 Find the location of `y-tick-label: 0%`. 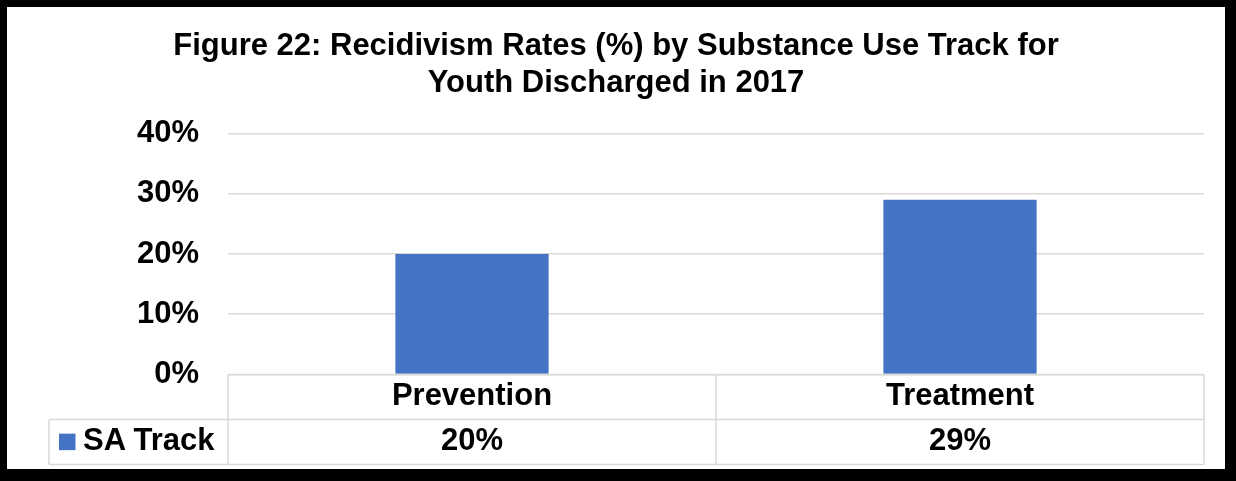

y-tick-label: 0% is located at coordinates (176, 372).